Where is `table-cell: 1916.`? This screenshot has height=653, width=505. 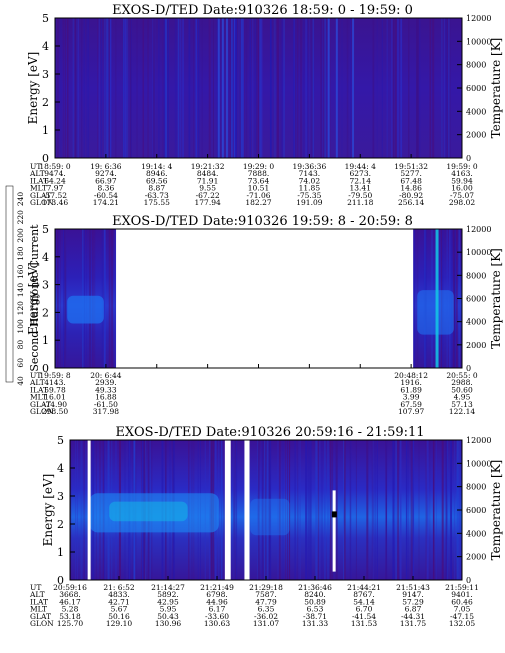
table-cell: 1916. is located at coordinates (410, 382).